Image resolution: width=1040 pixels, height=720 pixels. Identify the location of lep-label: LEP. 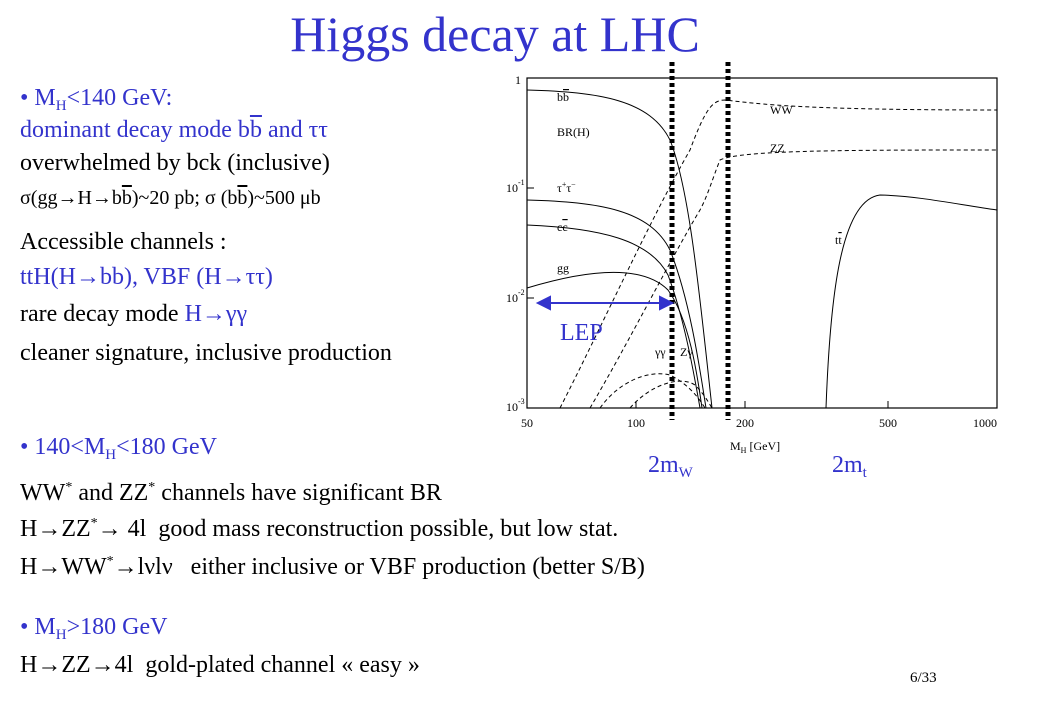
(581, 333).